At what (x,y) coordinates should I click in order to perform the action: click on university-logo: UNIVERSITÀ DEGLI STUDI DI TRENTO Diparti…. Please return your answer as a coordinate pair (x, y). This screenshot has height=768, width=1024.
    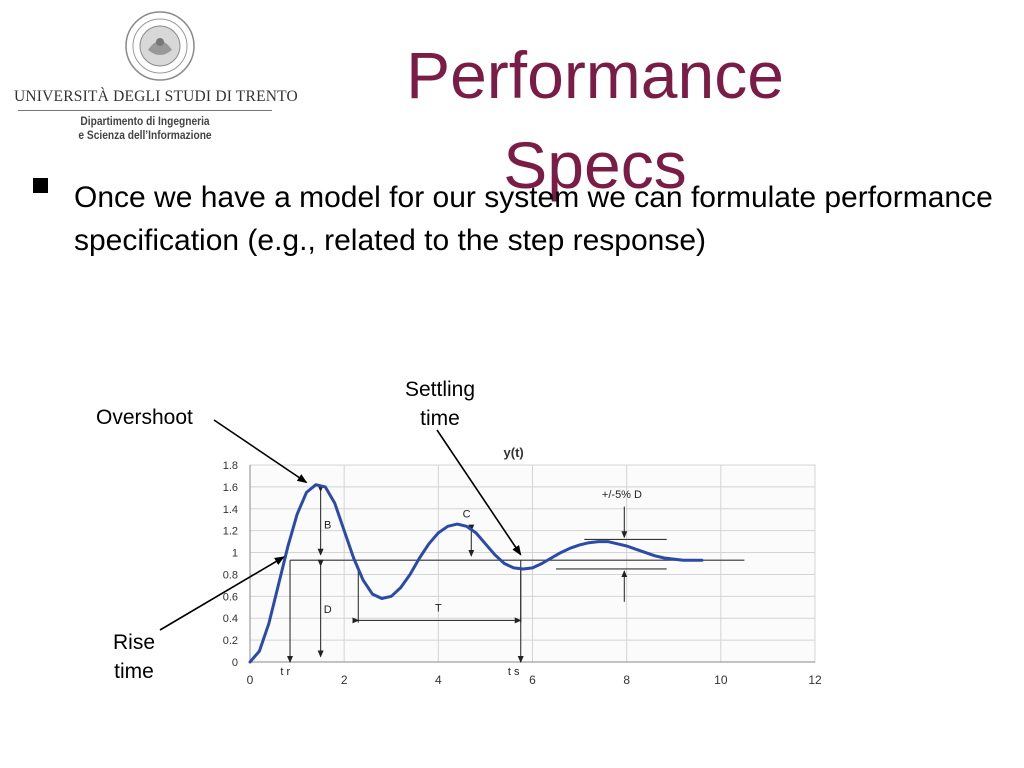
    Looking at the image, I should click on (156, 76).